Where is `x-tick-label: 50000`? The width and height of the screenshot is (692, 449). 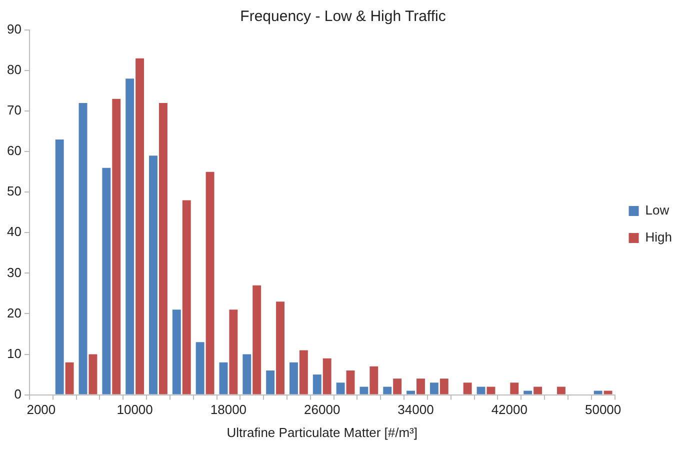 x-tick-label: 50000 is located at coordinates (603, 410).